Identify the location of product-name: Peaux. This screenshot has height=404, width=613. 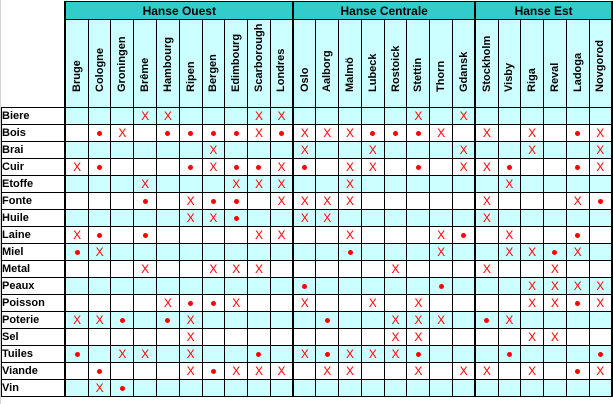
(33, 286).